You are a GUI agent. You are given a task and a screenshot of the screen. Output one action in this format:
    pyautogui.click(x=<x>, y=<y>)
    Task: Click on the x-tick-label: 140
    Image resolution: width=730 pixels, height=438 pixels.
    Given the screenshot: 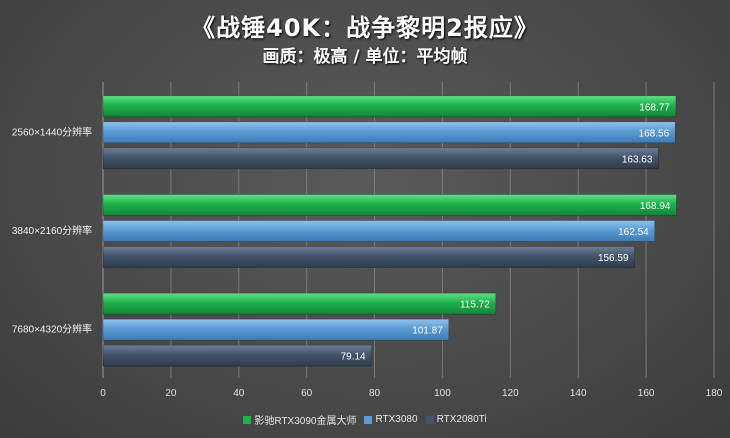 What is the action you would take?
    pyautogui.click(x=578, y=393)
    